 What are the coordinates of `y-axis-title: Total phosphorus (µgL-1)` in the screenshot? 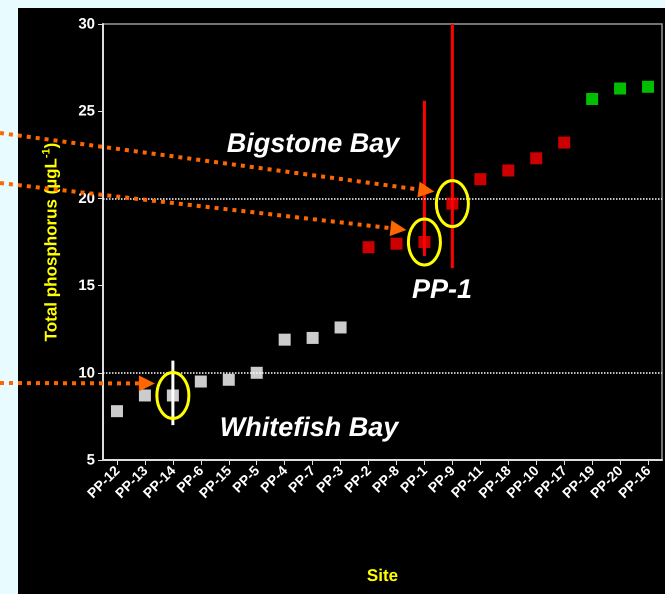 It's located at (50, 242).